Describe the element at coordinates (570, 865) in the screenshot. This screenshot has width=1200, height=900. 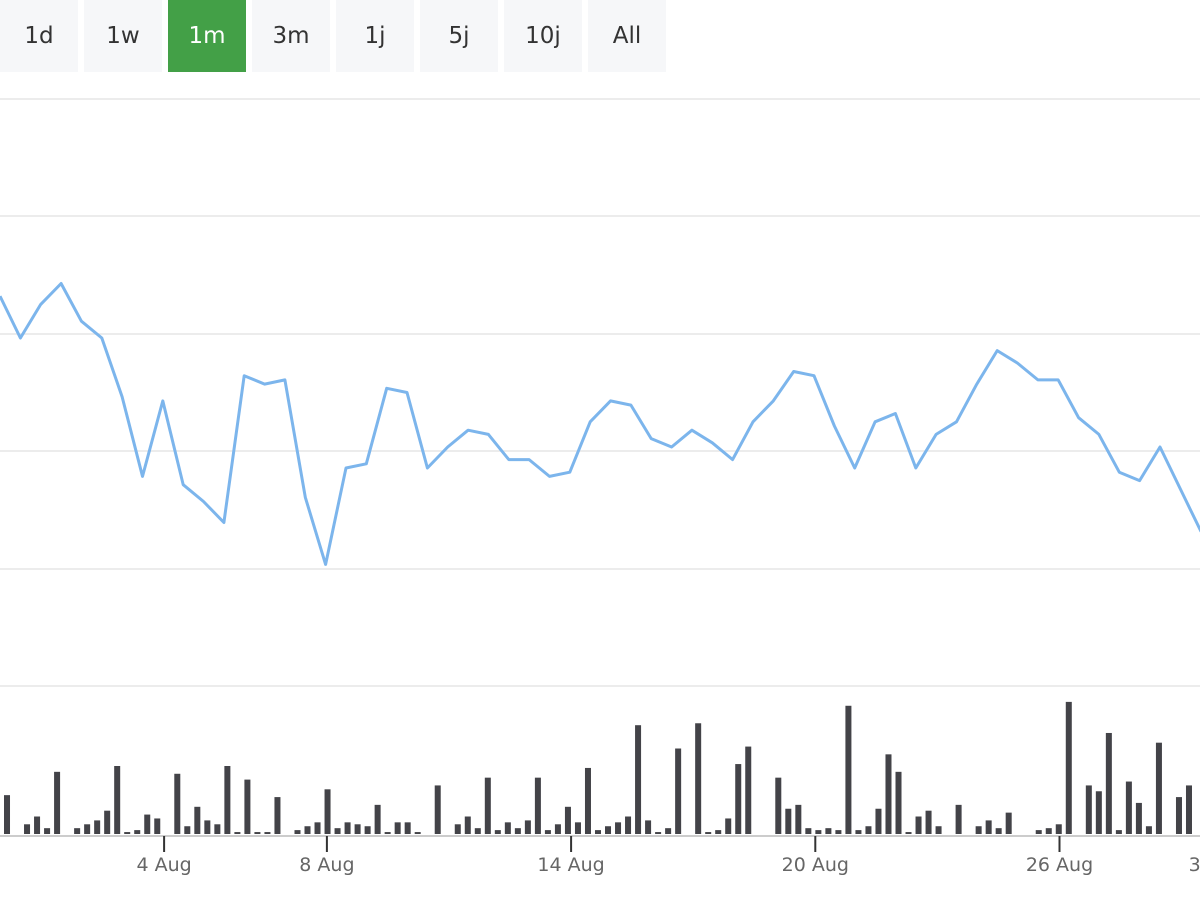
I see `x-tick-label: 14 Aug` at that location.